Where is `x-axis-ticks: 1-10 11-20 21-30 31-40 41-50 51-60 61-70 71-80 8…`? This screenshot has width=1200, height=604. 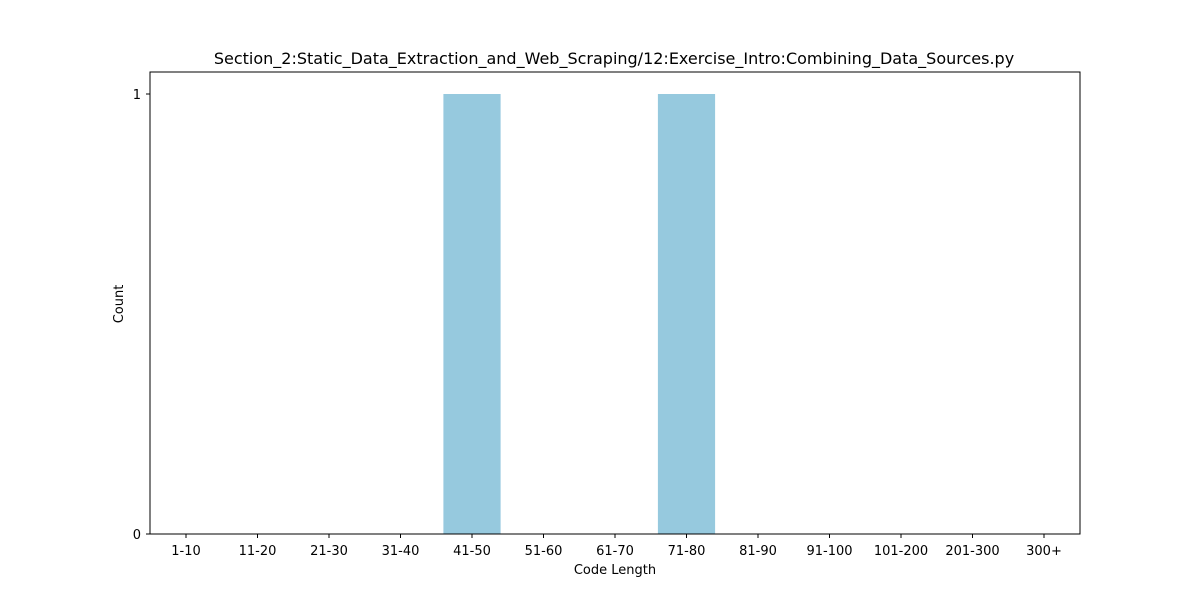 x-axis-ticks: 1-10 11-20 21-30 31-40 41-50 51-60 61-70 71-80 8… is located at coordinates (616, 546).